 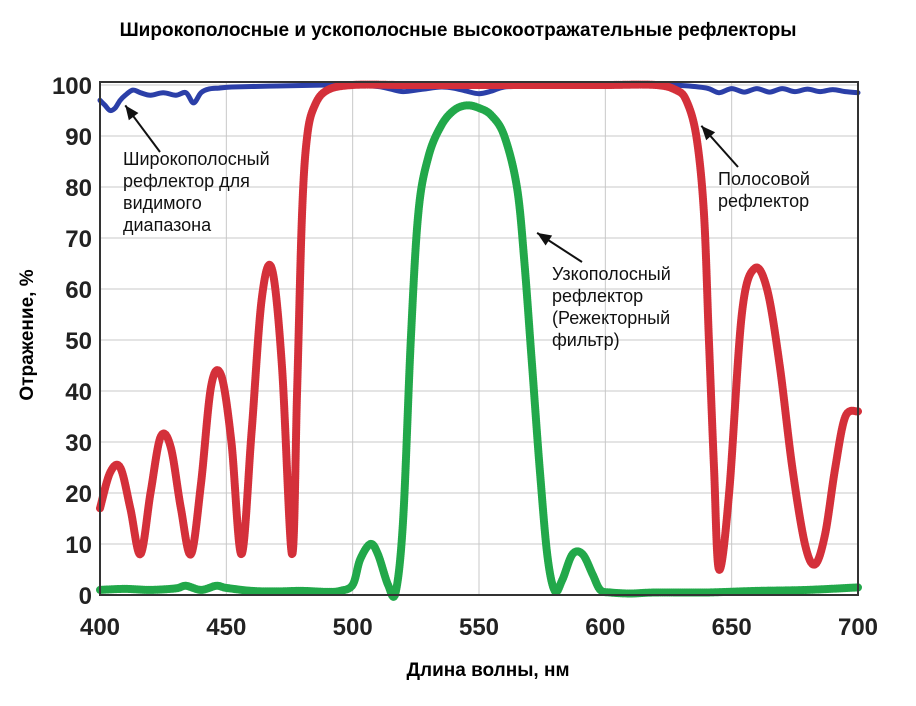 I want to click on x-tick-label-4: 600, so click(x=605, y=627).